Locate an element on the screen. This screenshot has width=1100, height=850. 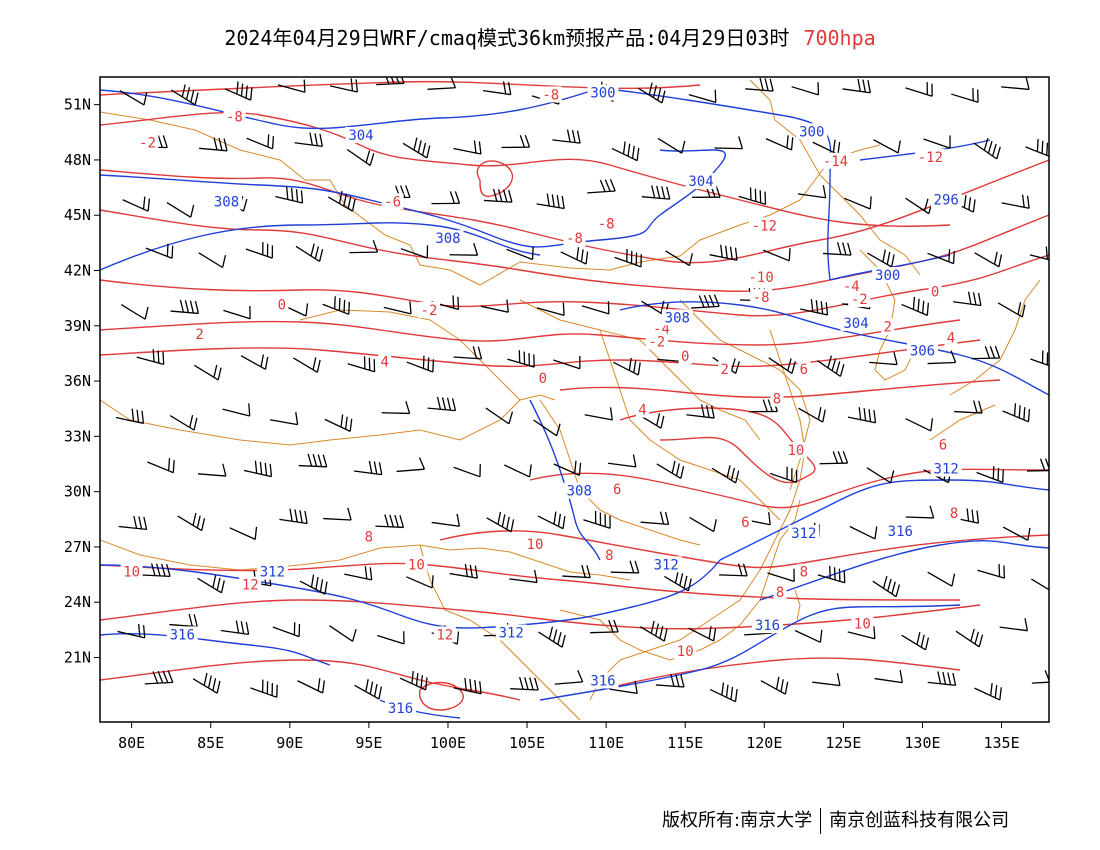
border-himalaya is located at coordinates (365, 560).